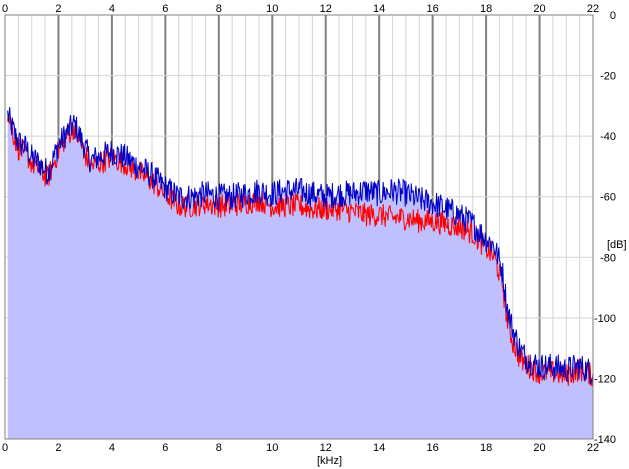 Image resolution: width=629 pixels, height=469 pixels. I want to click on x-tick-label-top: 20, so click(539, 9).